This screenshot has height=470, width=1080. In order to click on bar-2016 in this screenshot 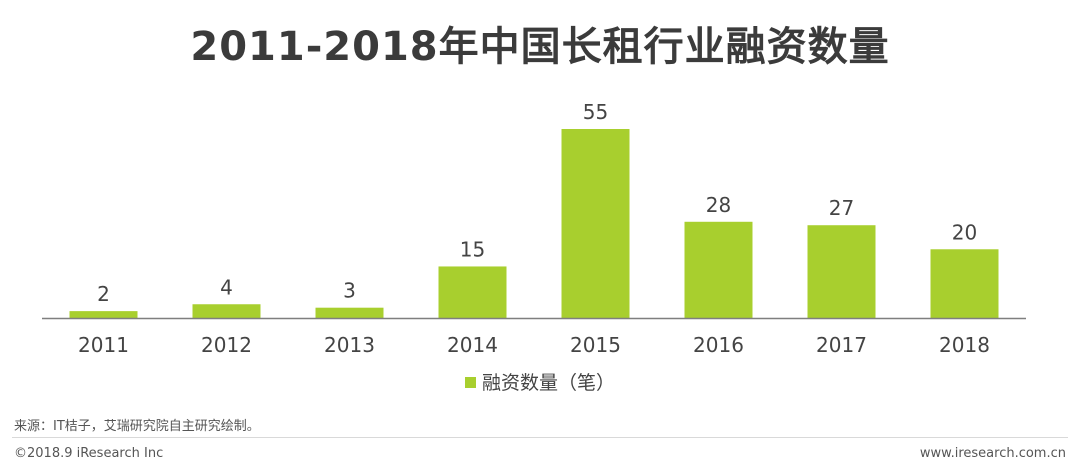, I will do `click(718, 269)`.